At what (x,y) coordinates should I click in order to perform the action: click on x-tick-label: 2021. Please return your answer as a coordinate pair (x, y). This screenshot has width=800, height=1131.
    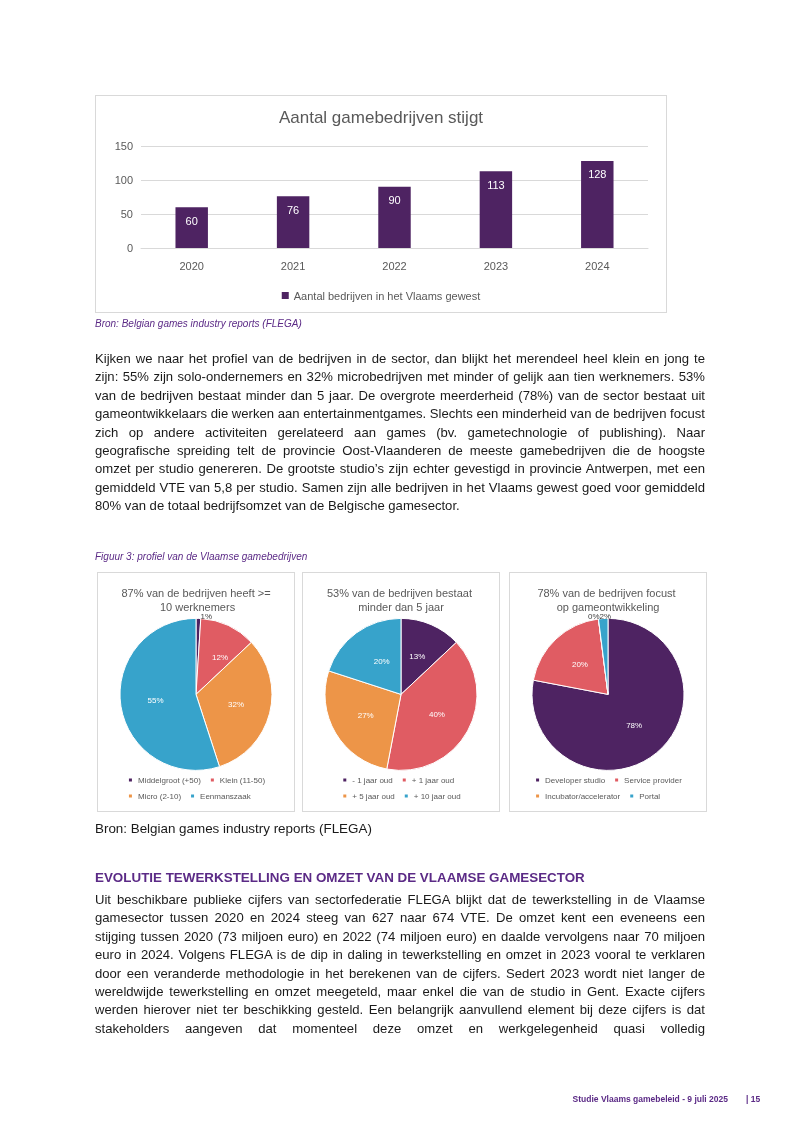
    Looking at the image, I should click on (293, 265).